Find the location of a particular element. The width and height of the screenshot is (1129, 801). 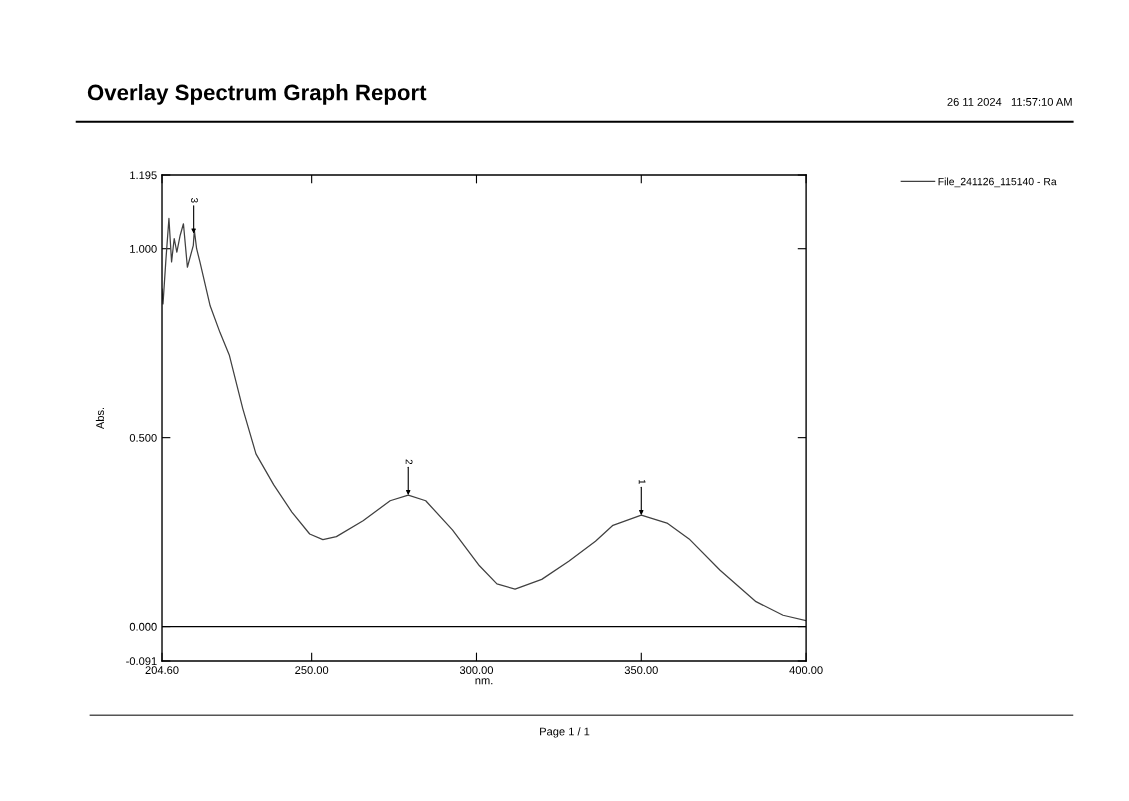

x-tick-label: 204.60 is located at coordinates (162, 670).